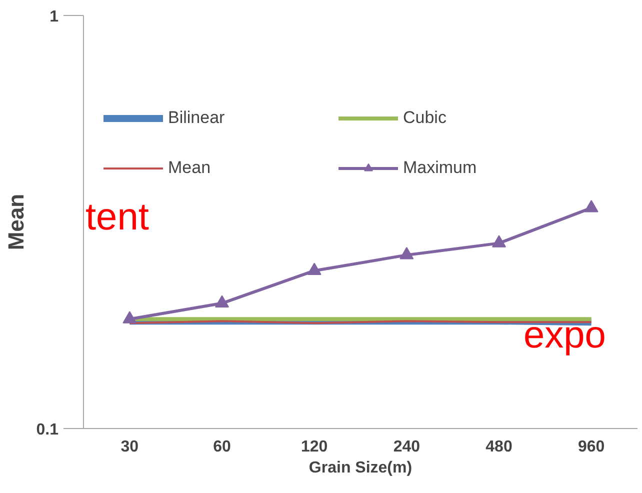  I want to click on x-tick-label: 120, so click(314, 447).